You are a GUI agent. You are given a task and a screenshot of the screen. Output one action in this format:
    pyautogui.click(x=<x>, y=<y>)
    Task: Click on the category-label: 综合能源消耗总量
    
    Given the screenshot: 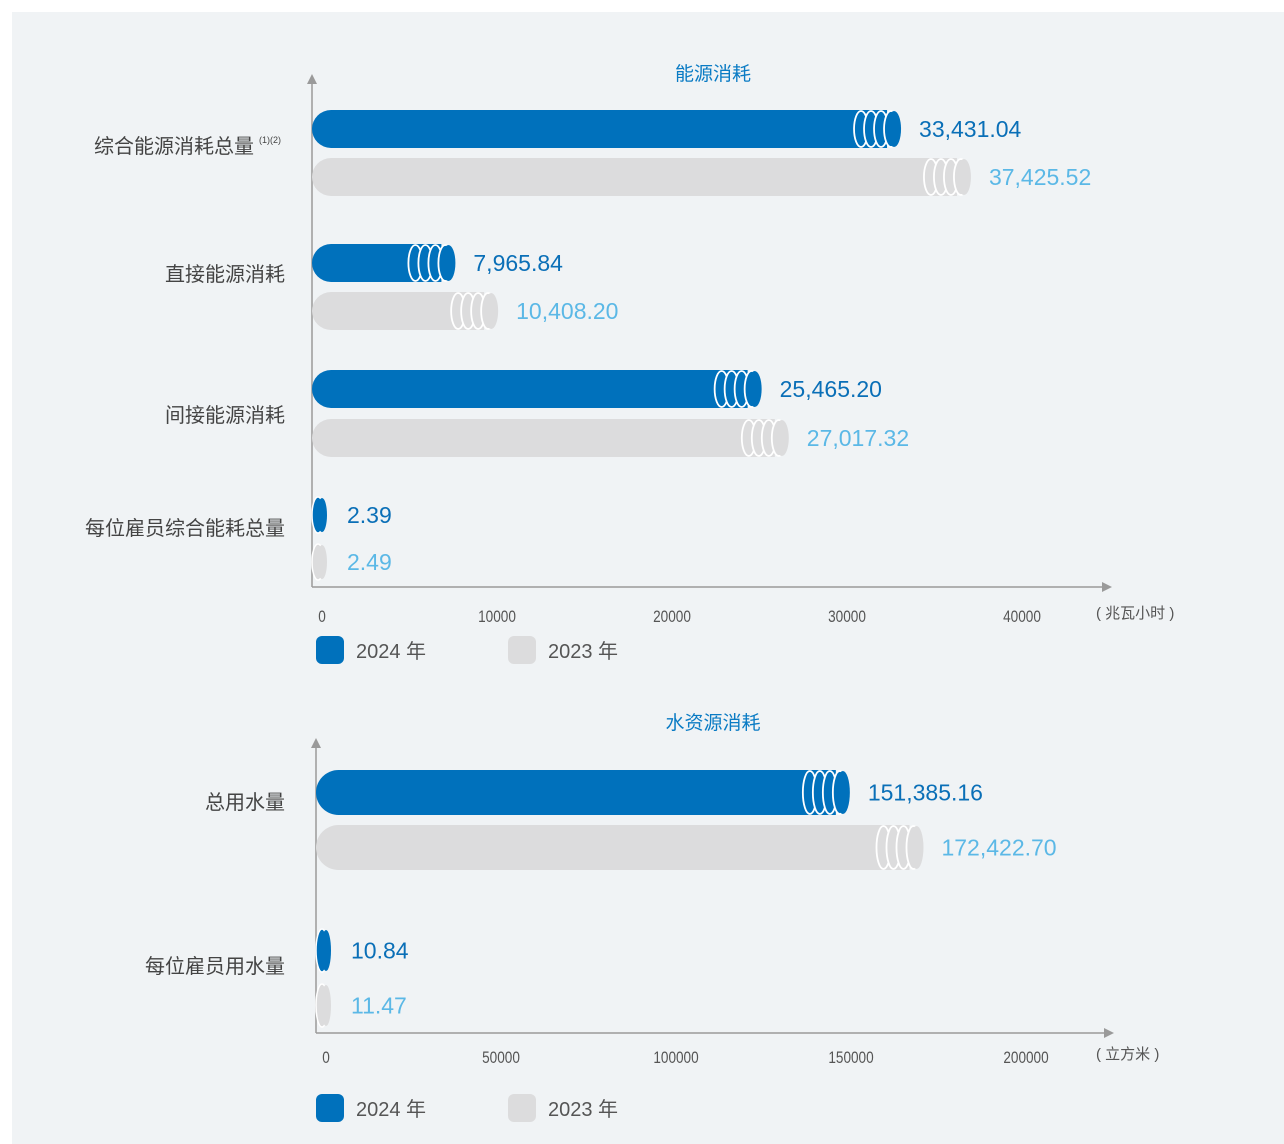 What is the action you would take?
    pyautogui.click(x=174, y=146)
    